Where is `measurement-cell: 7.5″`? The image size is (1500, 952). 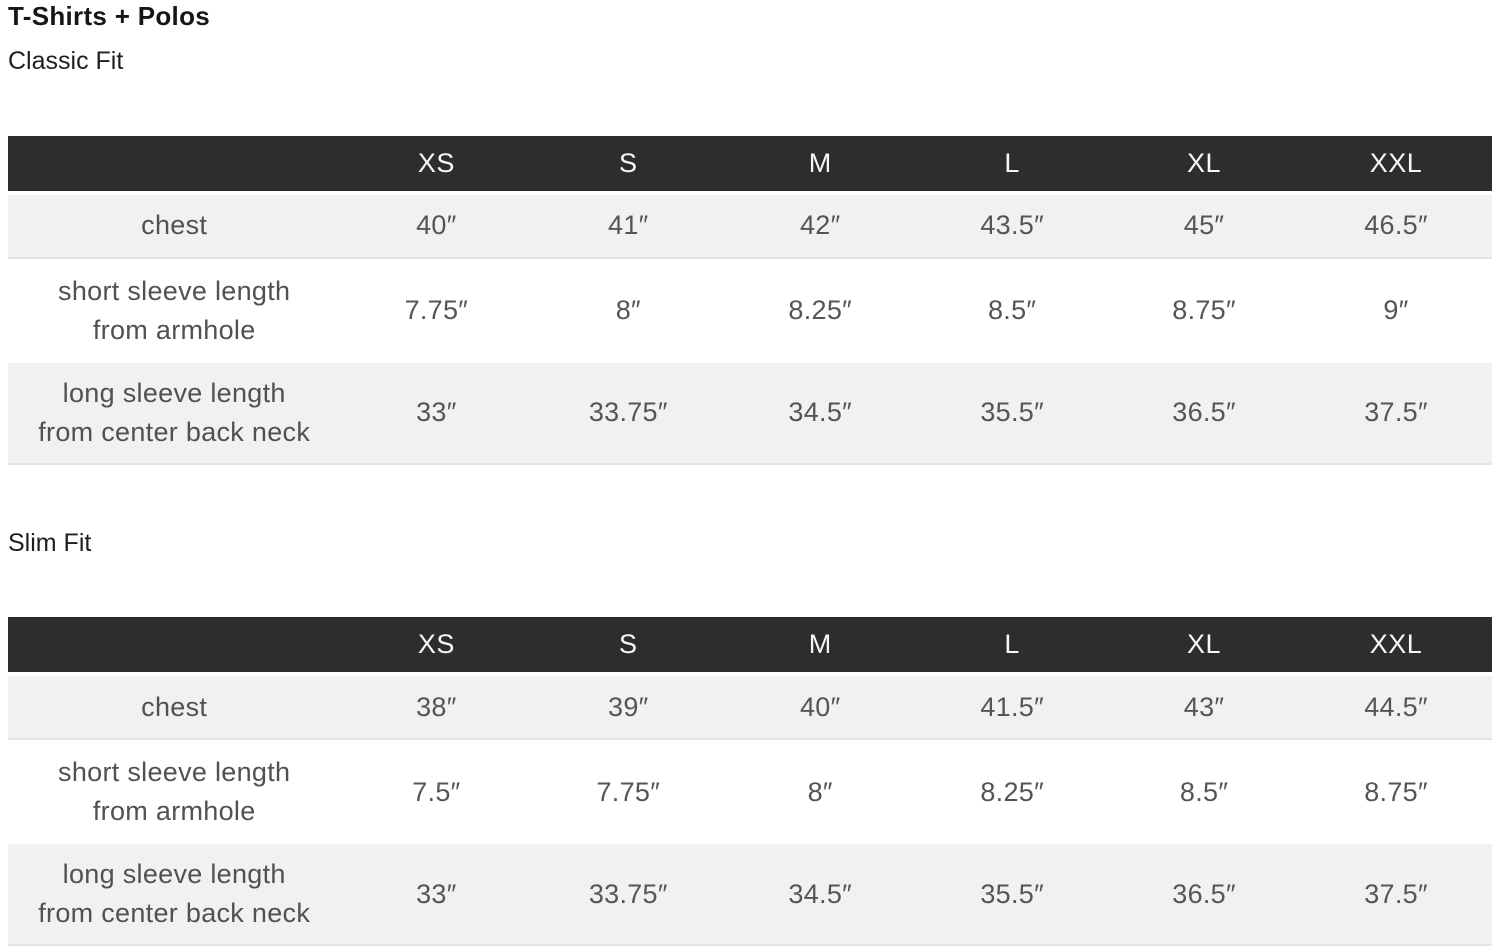 measurement-cell: 7.5″ is located at coordinates (436, 792).